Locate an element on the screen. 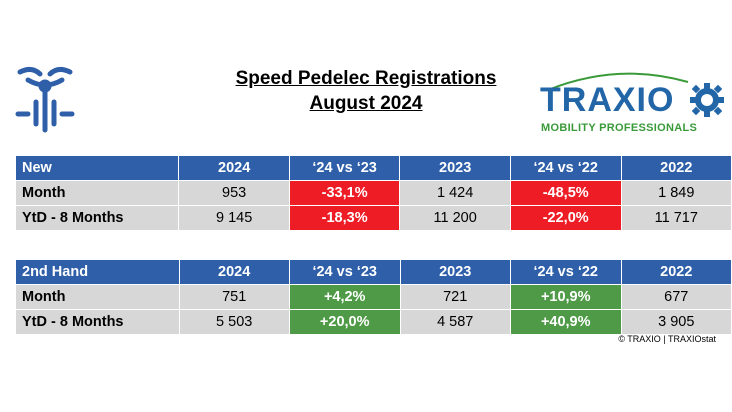  change-cell: -22,0% is located at coordinates (565, 218).